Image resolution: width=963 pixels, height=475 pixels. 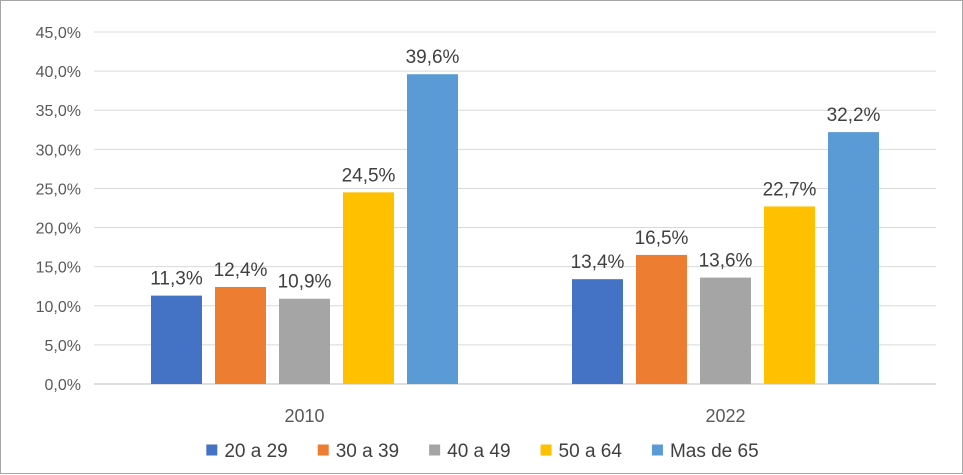 What do you see at coordinates (304, 416) in the screenshot?
I see `x-category-label: 2010` at bounding box center [304, 416].